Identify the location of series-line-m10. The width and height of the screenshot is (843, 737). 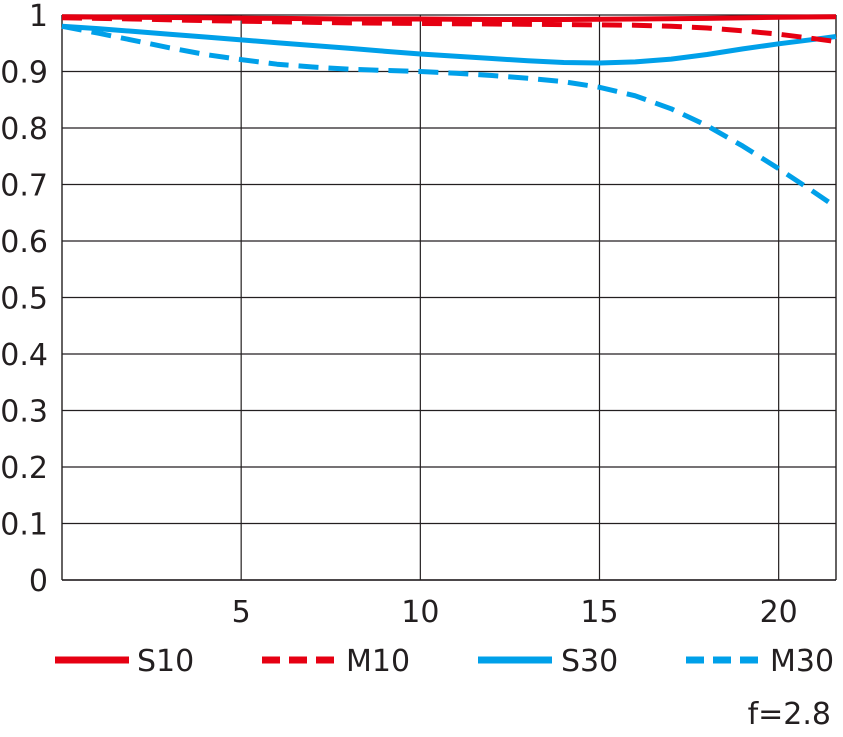
(449, 30).